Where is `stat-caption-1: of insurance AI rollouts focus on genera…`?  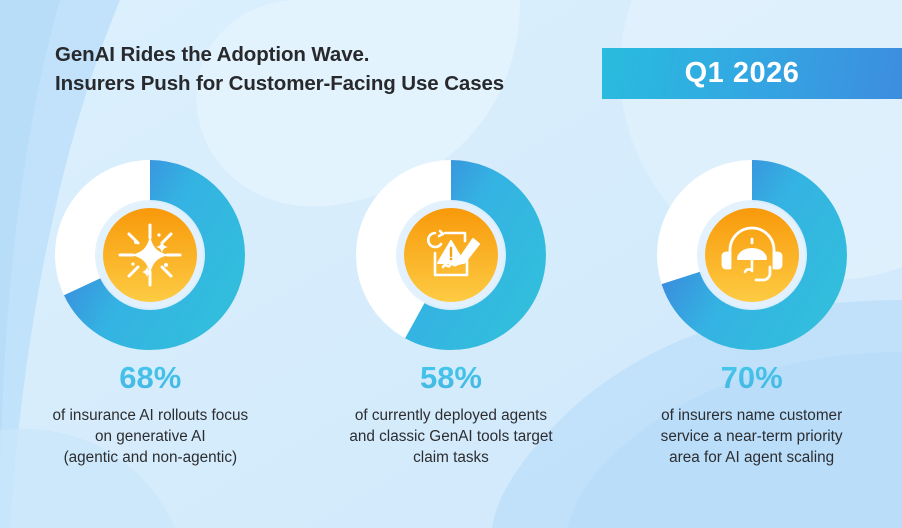 stat-caption-1: of insurance AI rollouts focus on genera… is located at coordinates (150, 437).